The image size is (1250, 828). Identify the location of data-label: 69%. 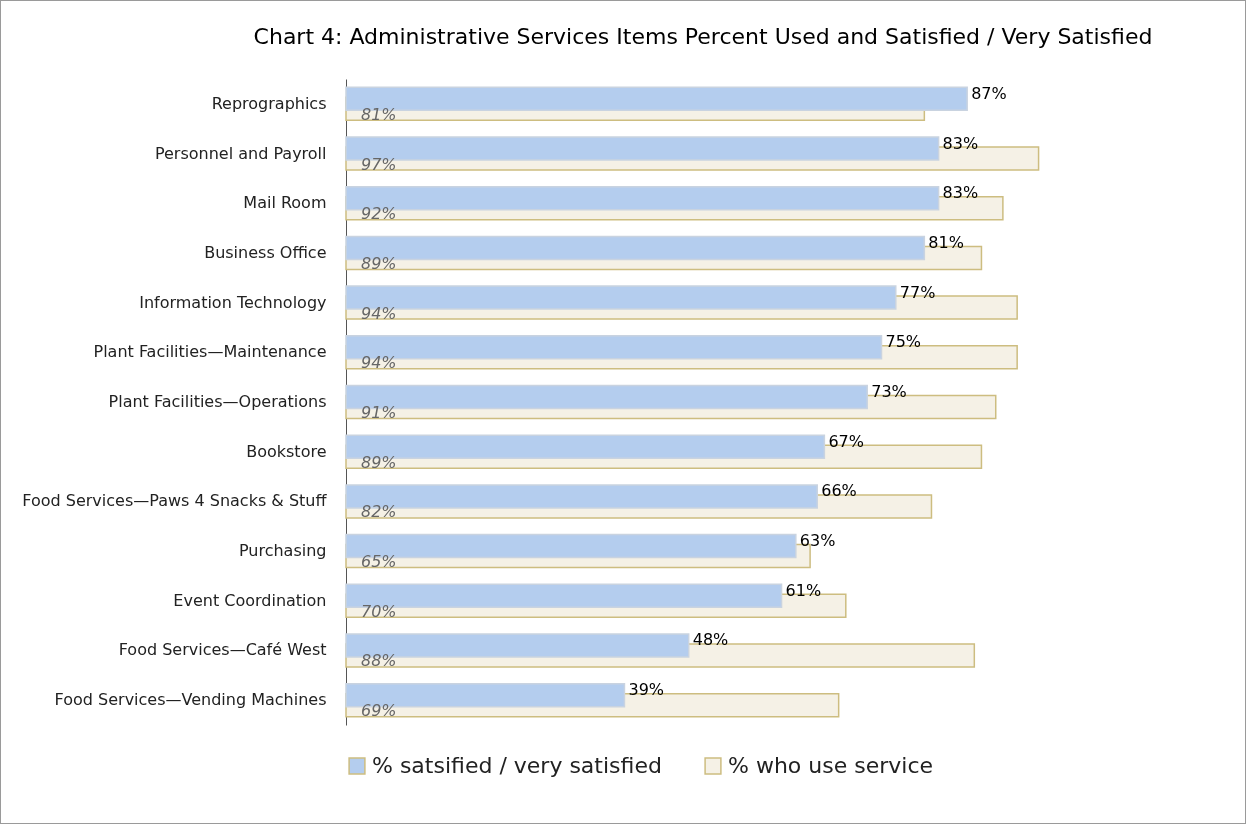
(379, 711).